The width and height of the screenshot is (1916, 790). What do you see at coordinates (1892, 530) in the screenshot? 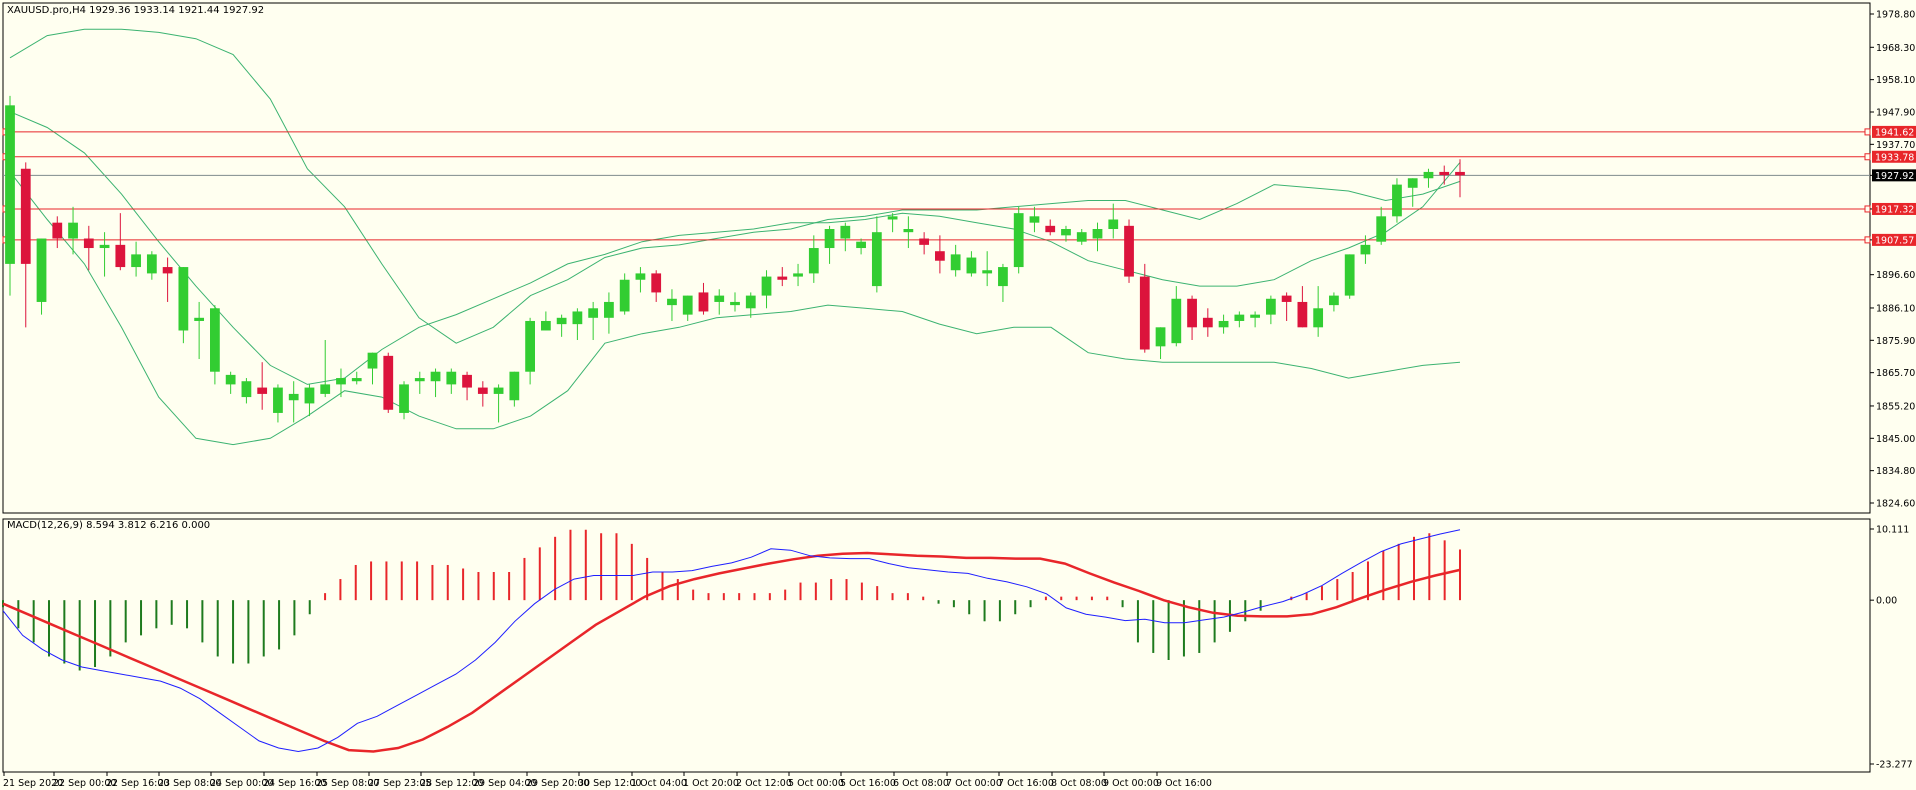
I see `macd-tick-label: 10.111` at bounding box center [1892, 530].